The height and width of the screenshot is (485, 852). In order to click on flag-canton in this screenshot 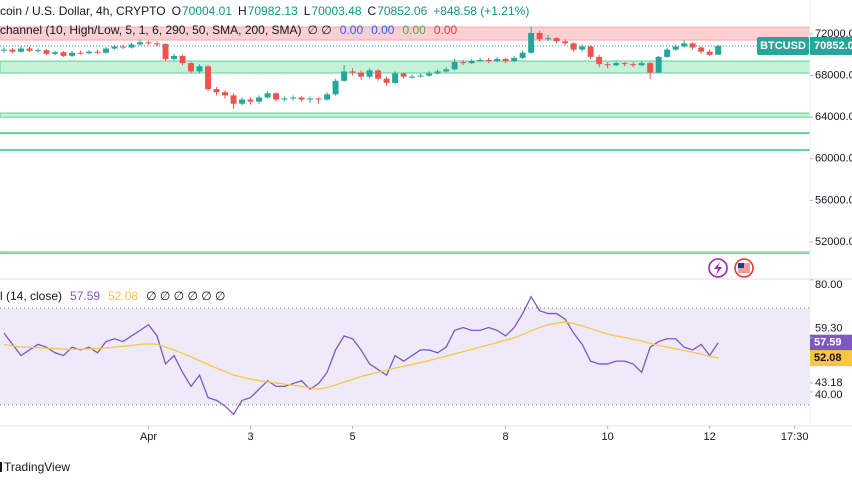, I will do `click(741, 265)`.